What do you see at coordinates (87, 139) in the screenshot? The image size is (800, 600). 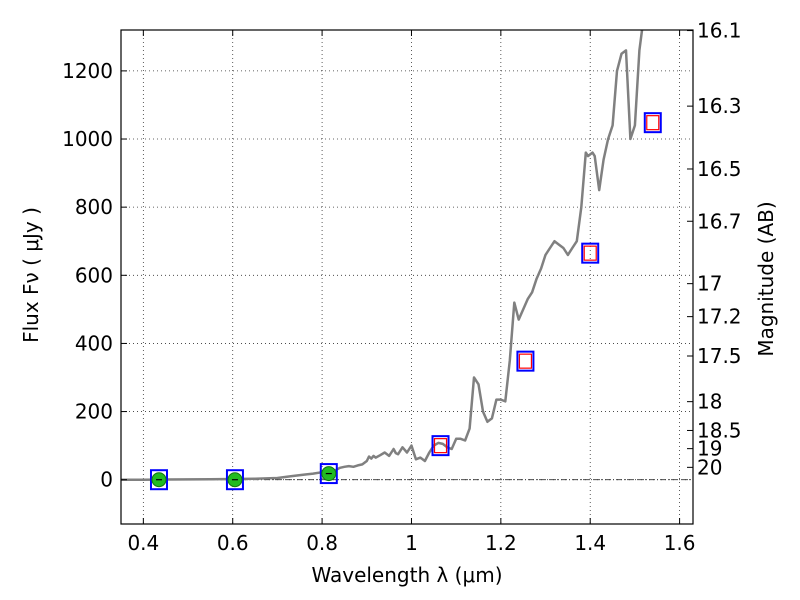 I see `y-tick-label: 1000` at bounding box center [87, 139].